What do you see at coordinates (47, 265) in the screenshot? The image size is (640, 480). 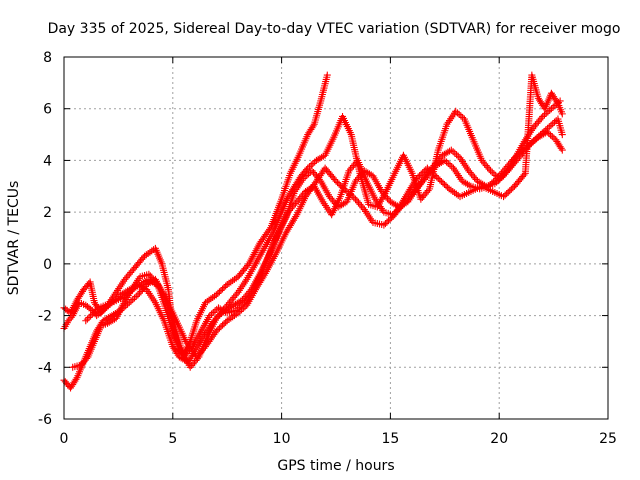 I see `y-tick-label: 0` at bounding box center [47, 265].